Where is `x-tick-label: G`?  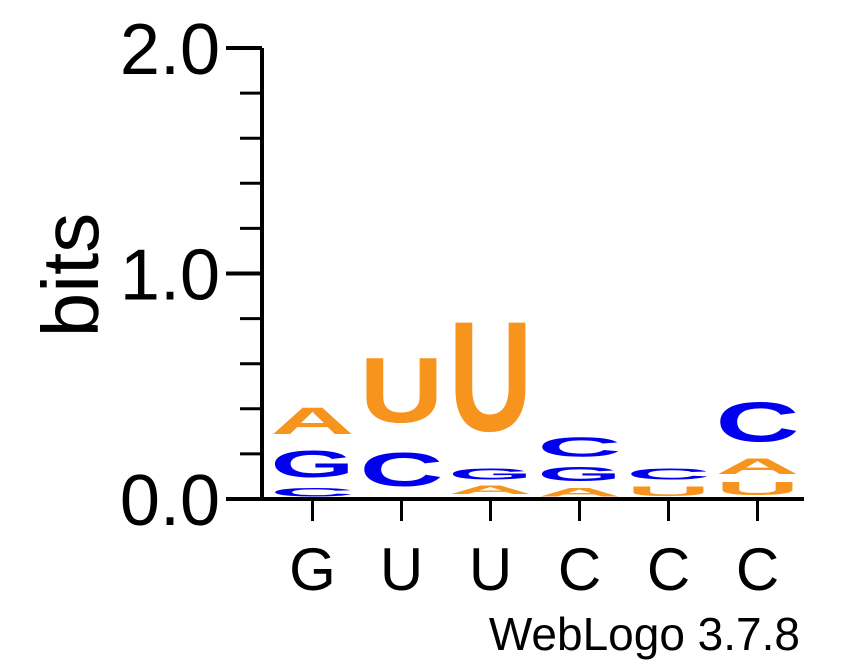 x-tick-label: G is located at coordinates (312, 569).